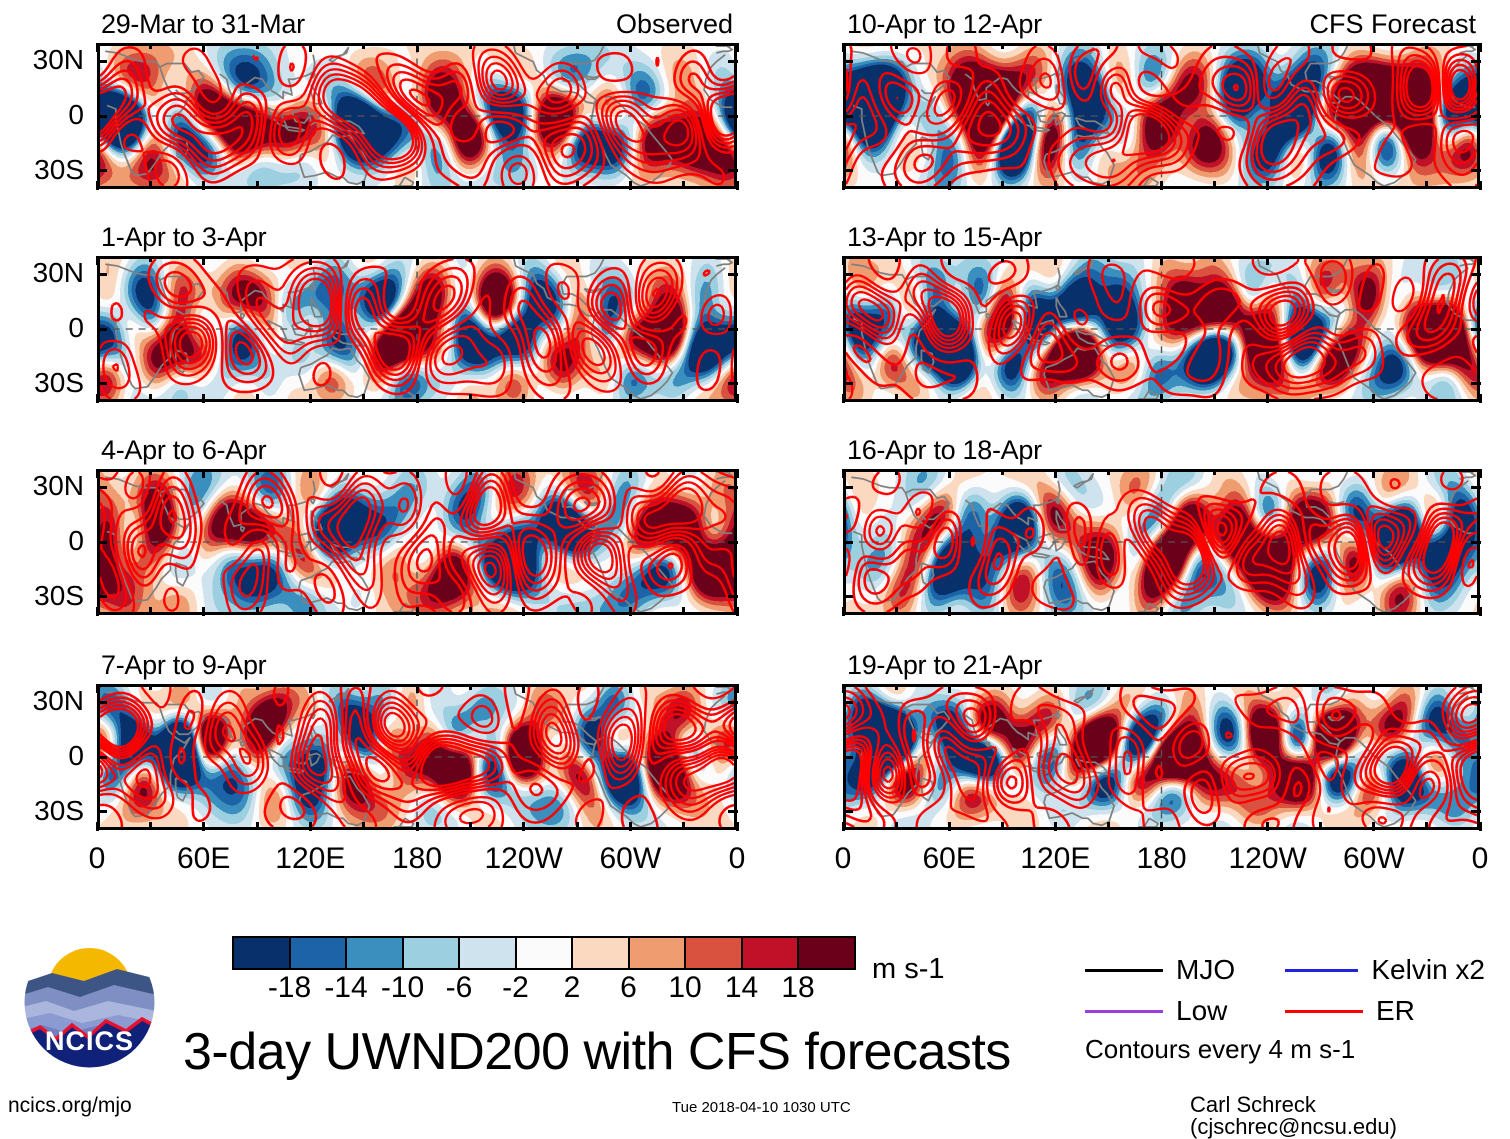 Image resolution: width=1510 pixels, height=1139 pixels. I want to click on legend-item-low: Low, so click(1185, 1011).